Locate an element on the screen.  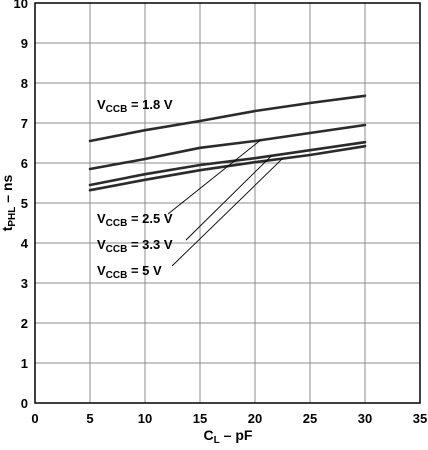
y-tick-label: 2 is located at coordinates (24, 323).